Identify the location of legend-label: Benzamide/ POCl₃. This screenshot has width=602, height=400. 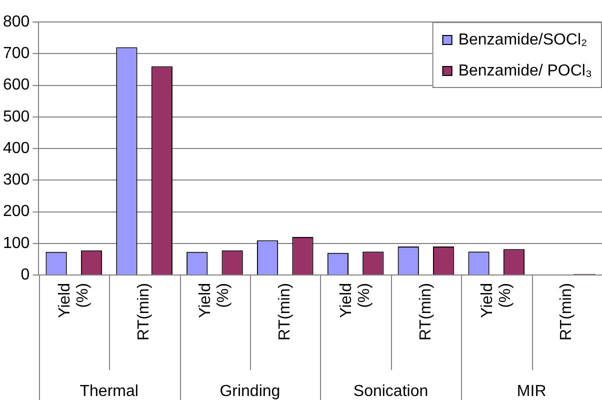
(525, 71).